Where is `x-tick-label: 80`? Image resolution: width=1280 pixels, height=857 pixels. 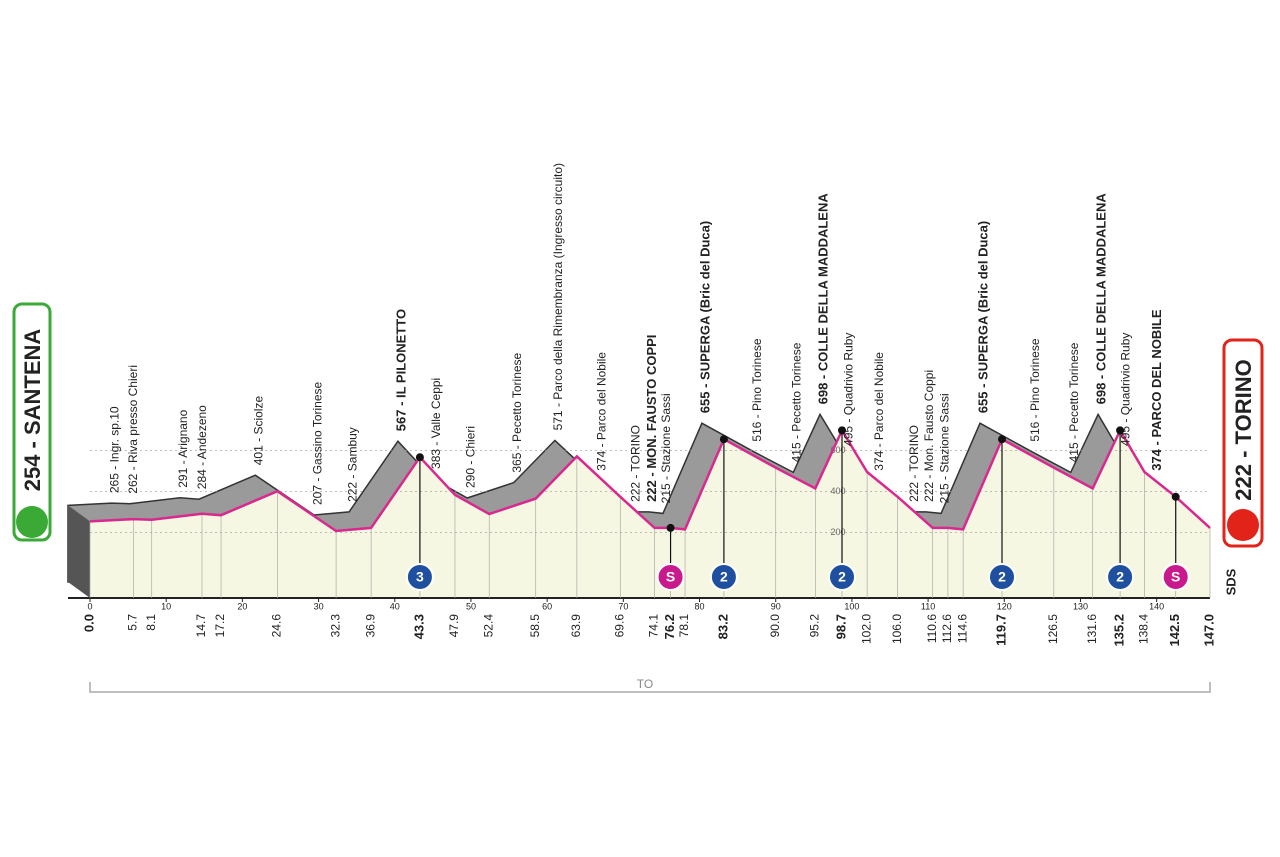 x-tick-label: 80 is located at coordinates (700, 606).